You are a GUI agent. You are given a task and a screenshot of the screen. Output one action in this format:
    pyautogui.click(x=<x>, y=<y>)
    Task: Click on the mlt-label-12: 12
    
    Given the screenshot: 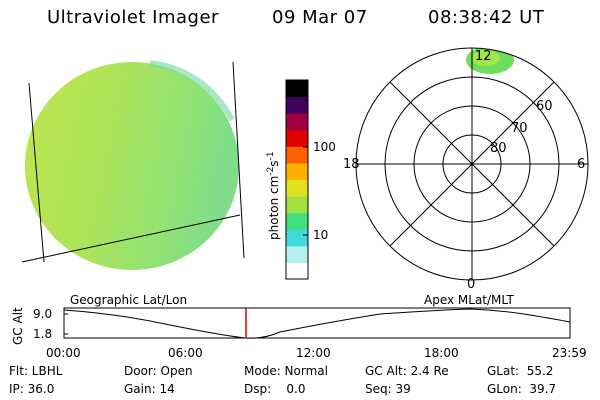 What is the action you would take?
    pyautogui.click(x=483, y=56)
    